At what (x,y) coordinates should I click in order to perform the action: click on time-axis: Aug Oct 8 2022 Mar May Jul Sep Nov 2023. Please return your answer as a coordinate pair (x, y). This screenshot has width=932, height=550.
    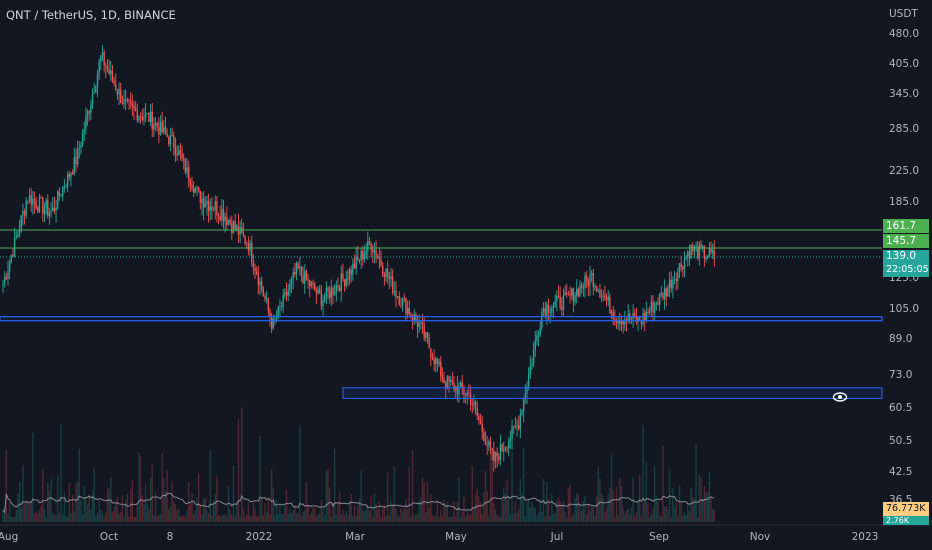
    Looking at the image, I should click on (466, 533).